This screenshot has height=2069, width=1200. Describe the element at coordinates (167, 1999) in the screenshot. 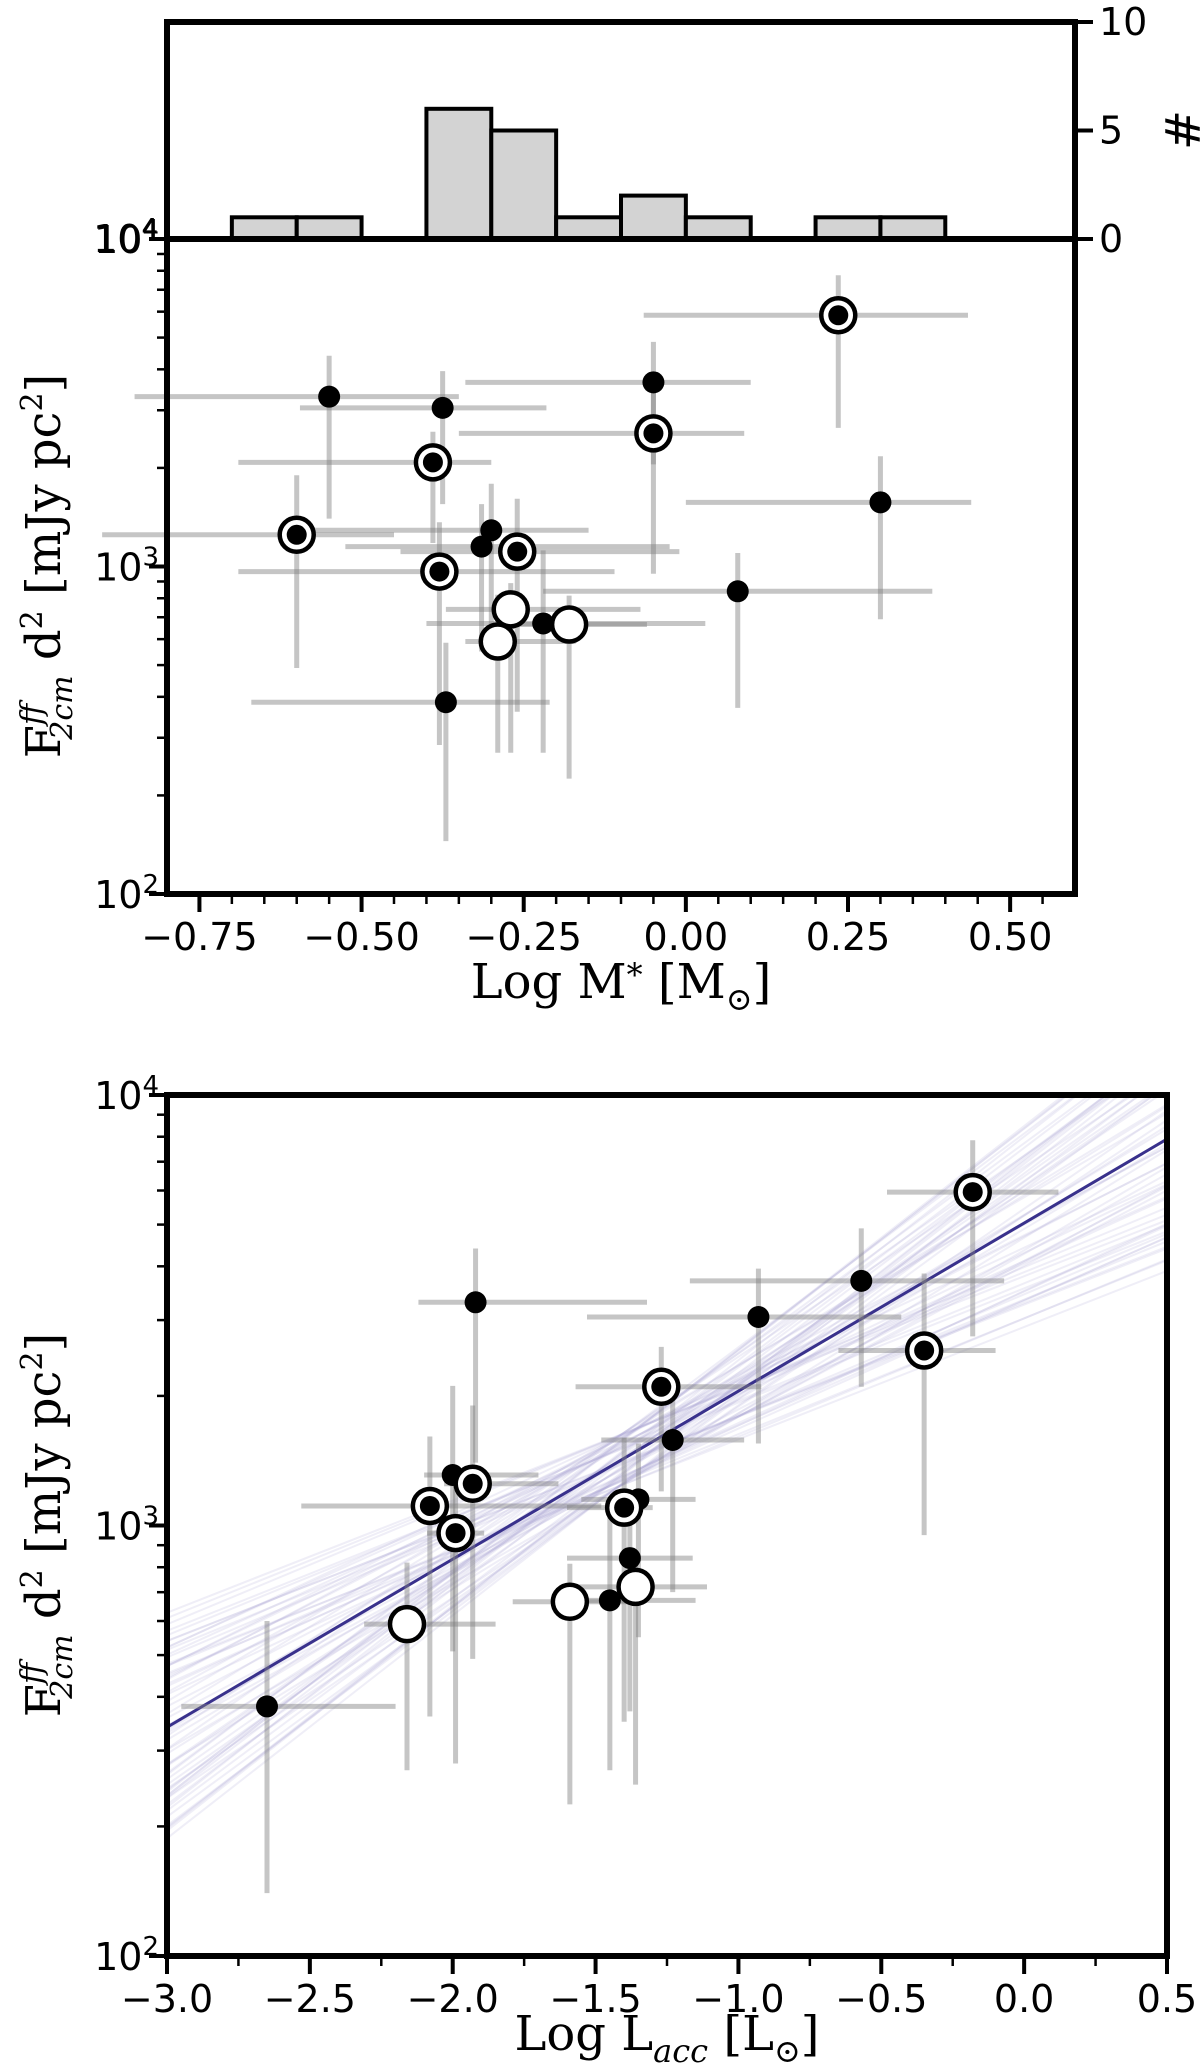

I see `x-tick-label: −3.0` at that location.